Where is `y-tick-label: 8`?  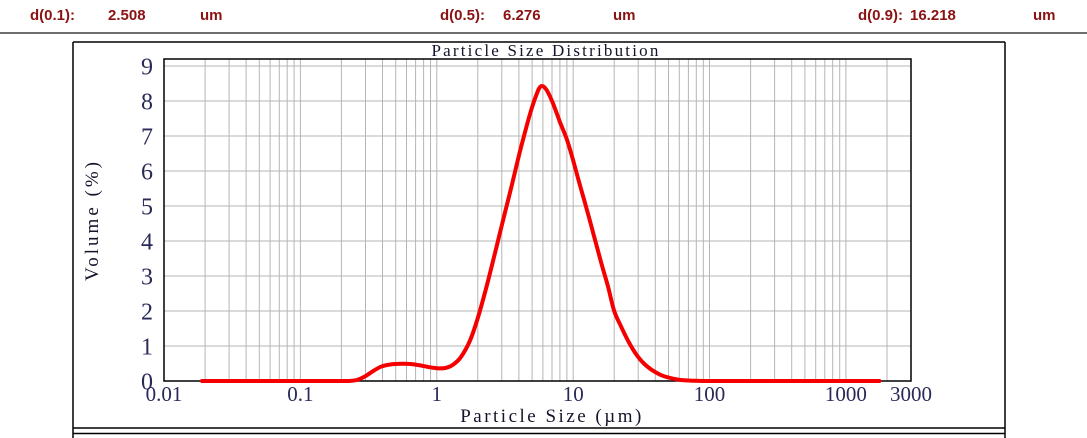
y-tick-label: 8 is located at coordinates (147, 103).